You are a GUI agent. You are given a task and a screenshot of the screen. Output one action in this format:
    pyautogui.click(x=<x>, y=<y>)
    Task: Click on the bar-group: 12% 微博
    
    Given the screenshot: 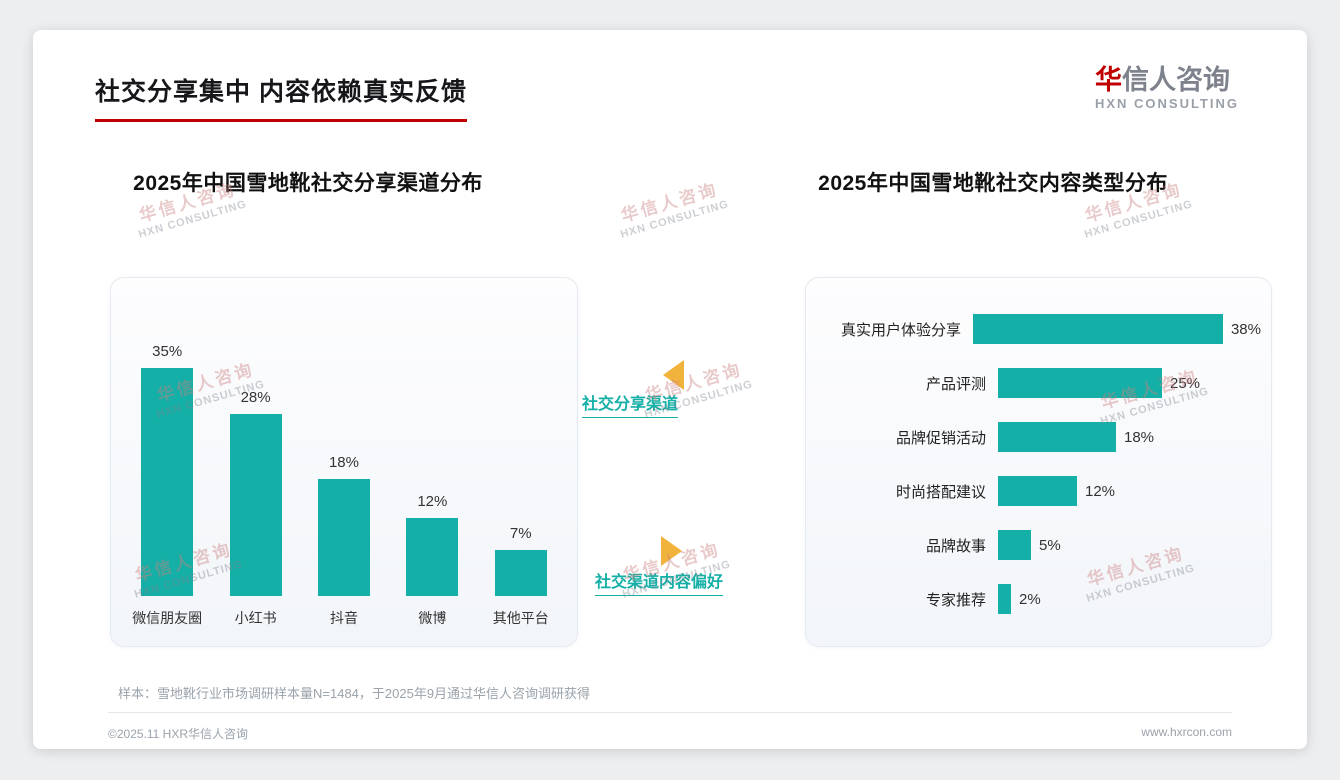 What is the action you would take?
    pyautogui.click(x=432, y=559)
    